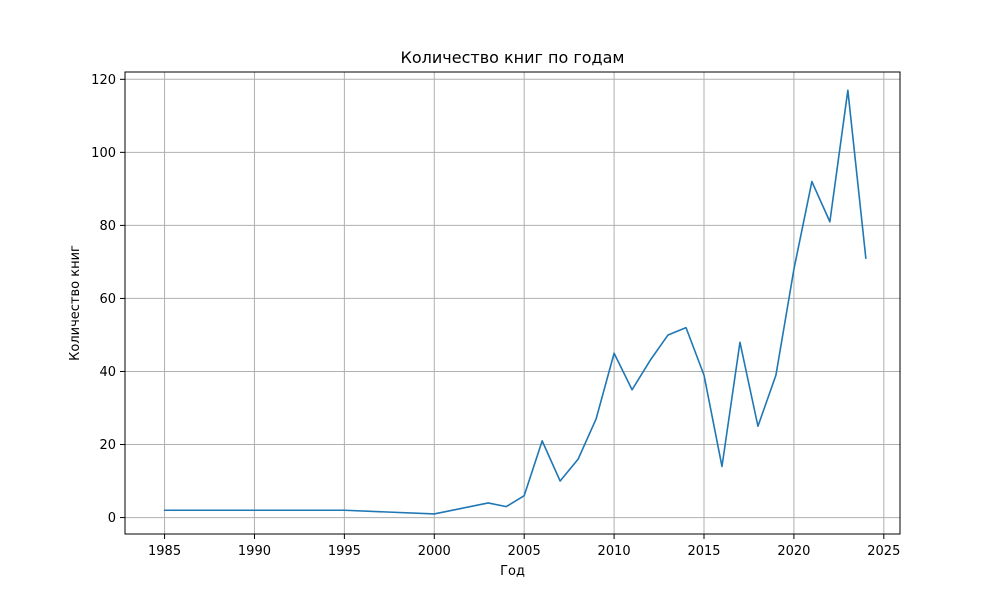  What do you see at coordinates (793, 551) in the screenshot?
I see `x-tick-label: 2020` at bounding box center [793, 551].